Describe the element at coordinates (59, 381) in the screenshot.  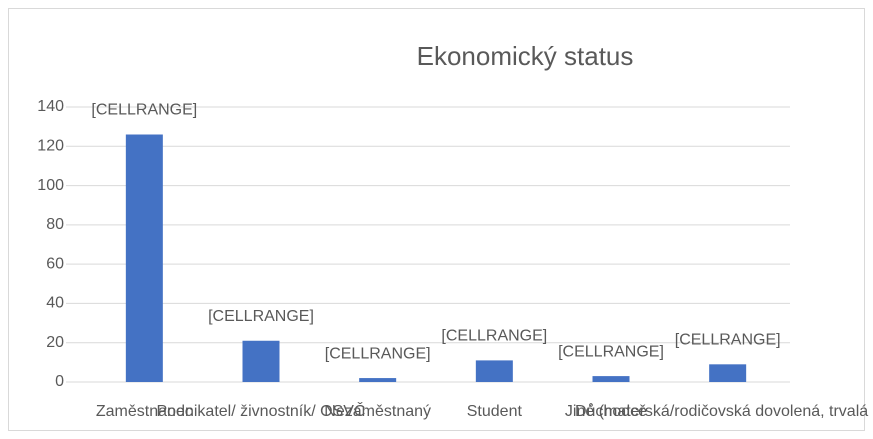
I see `y-tick-label: 0` at that location.